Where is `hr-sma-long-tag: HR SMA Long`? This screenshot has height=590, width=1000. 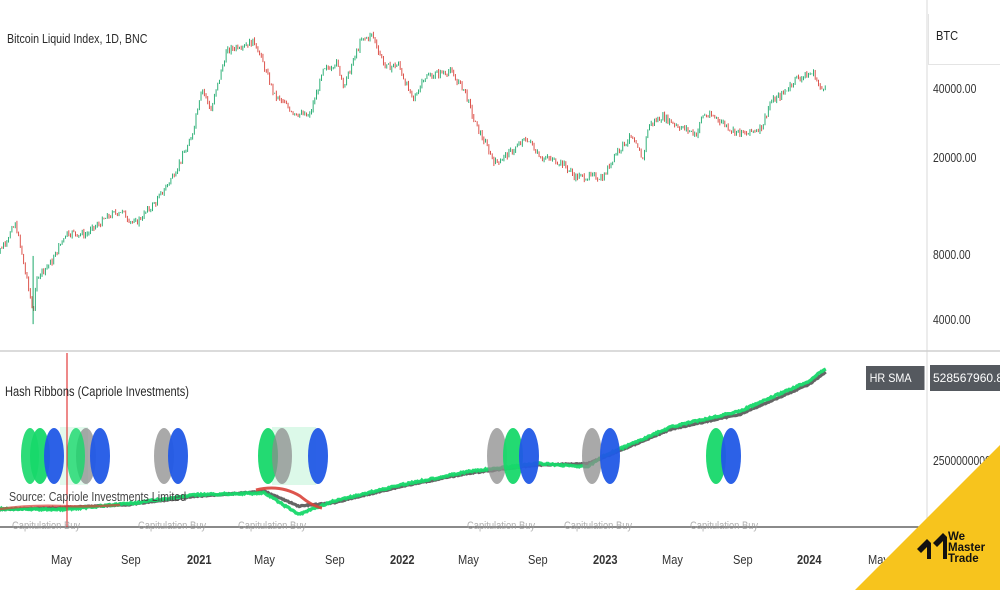 hr-sma-long-tag: HR SMA Long is located at coordinates (895, 387).